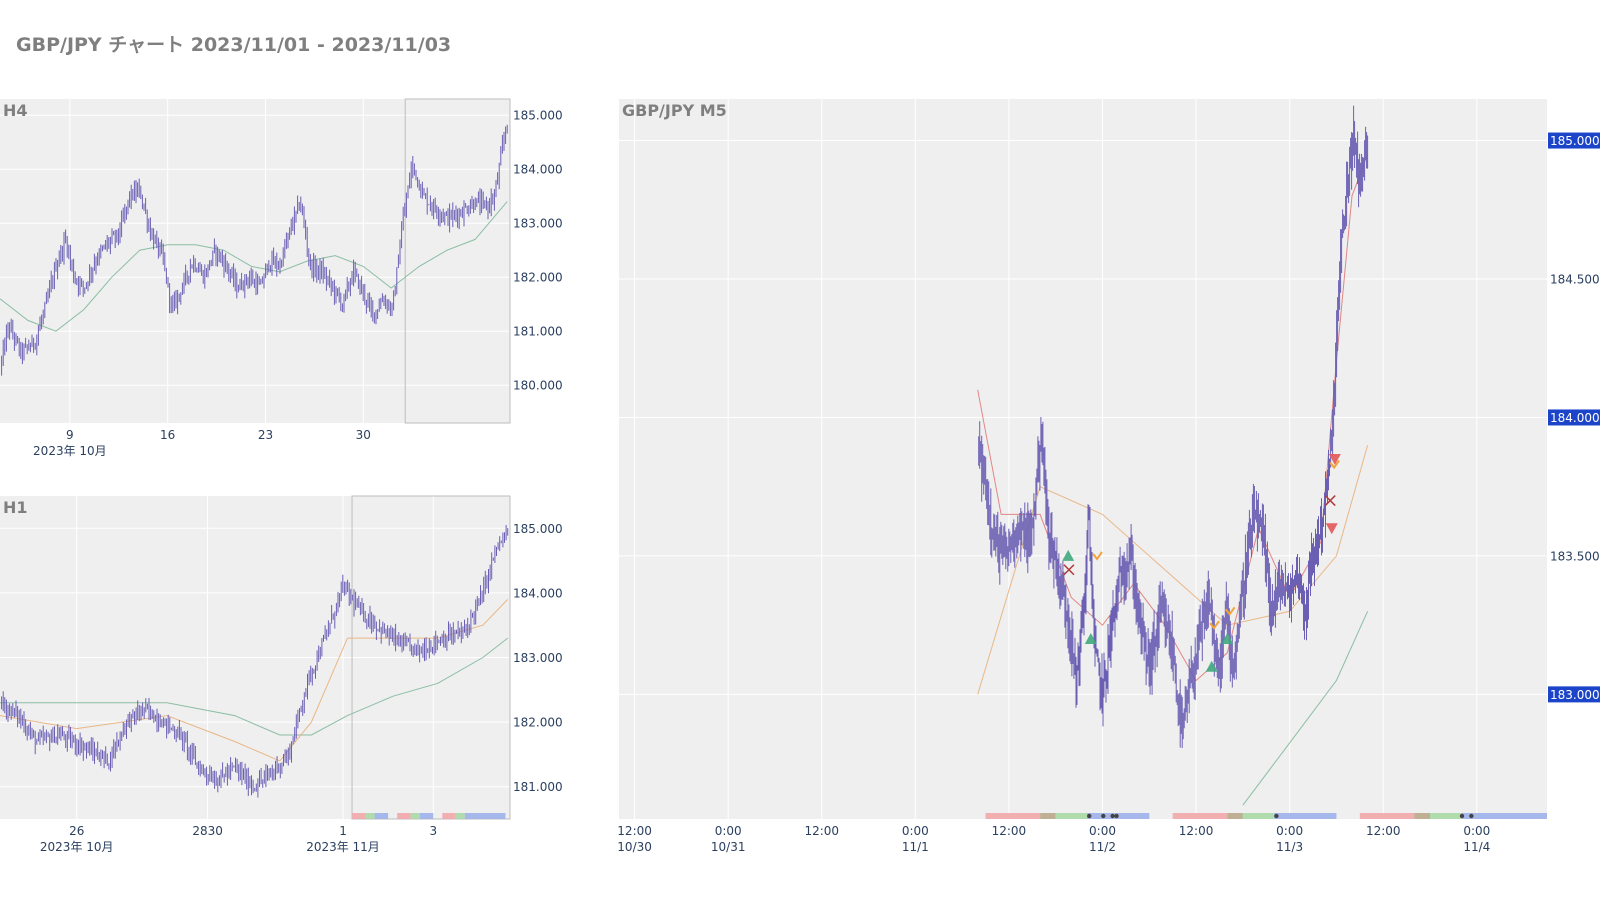  What do you see at coordinates (728, 847) in the screenshot?
I see `chart-2-x-tick-sub-label: 10/31` at bounding box center [728, 847].